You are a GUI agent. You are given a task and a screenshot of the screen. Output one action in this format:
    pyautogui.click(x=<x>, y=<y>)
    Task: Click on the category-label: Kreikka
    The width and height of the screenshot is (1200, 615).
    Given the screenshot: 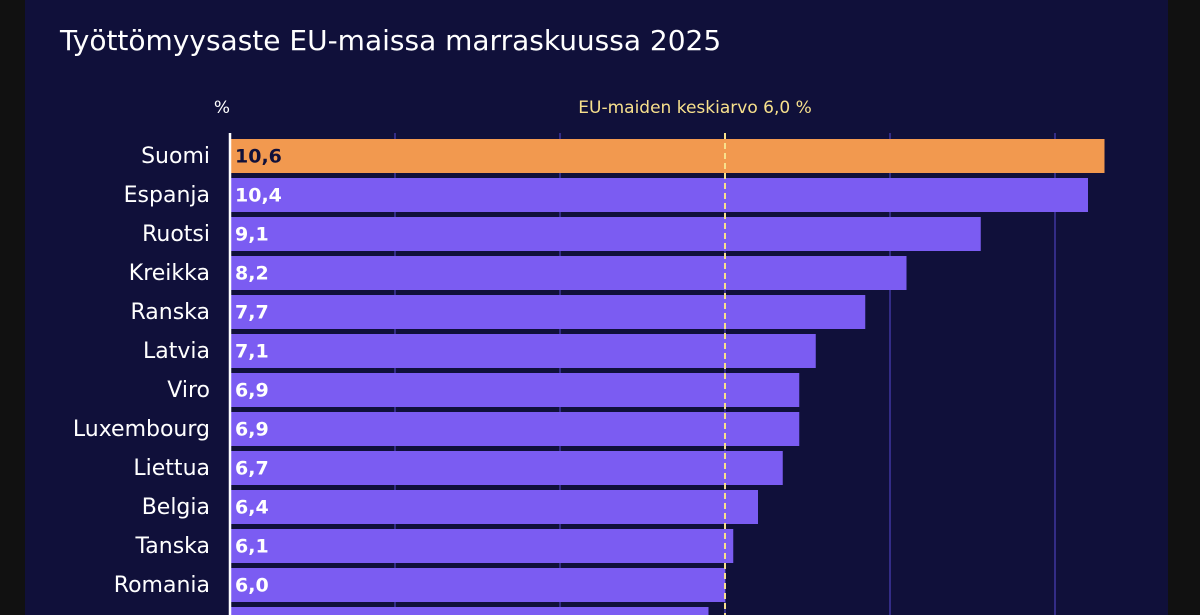 What is the action you would take?
    pyautogui.click(x=169, y=273)
    